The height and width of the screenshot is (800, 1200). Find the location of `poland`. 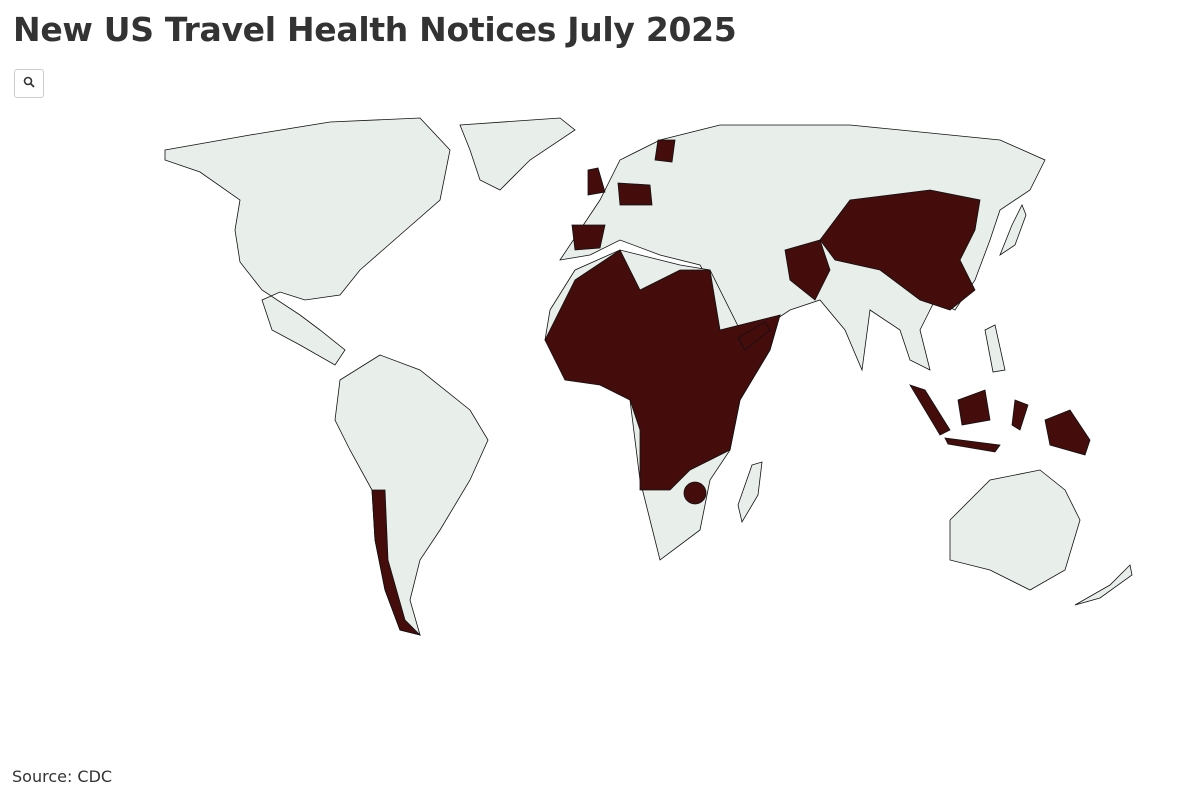

poland is located at coordinates (635, 194).